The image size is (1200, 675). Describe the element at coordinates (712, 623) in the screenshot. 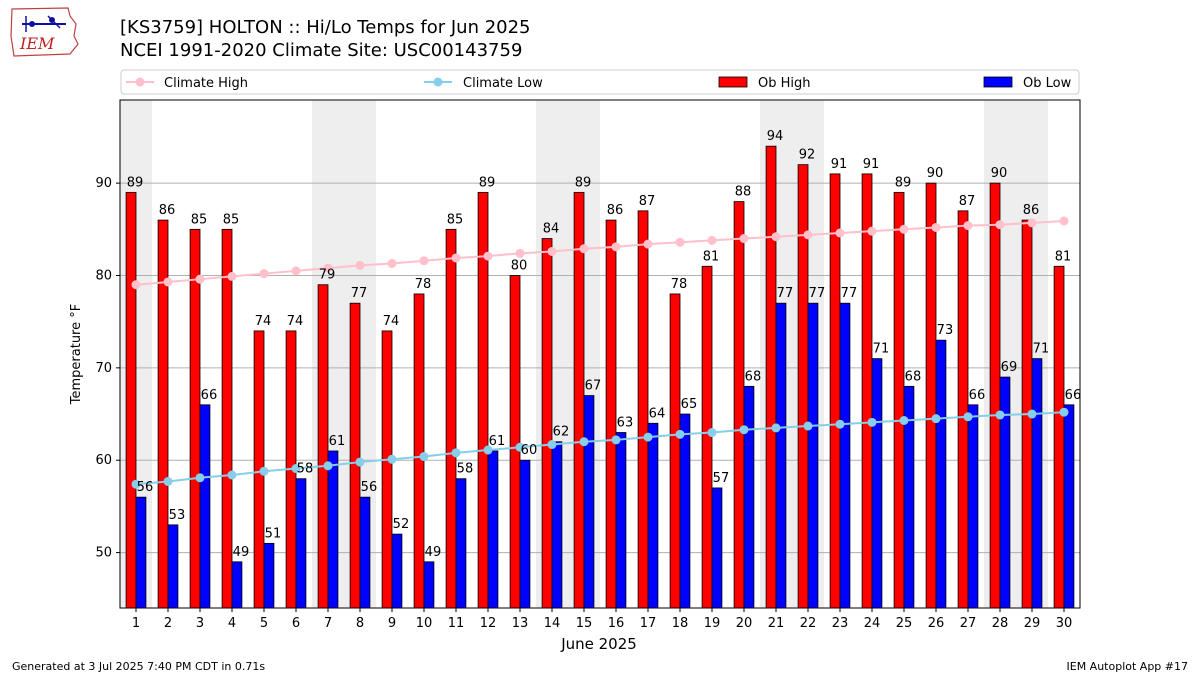

I see `x-tick-label-19: 19` at that location.